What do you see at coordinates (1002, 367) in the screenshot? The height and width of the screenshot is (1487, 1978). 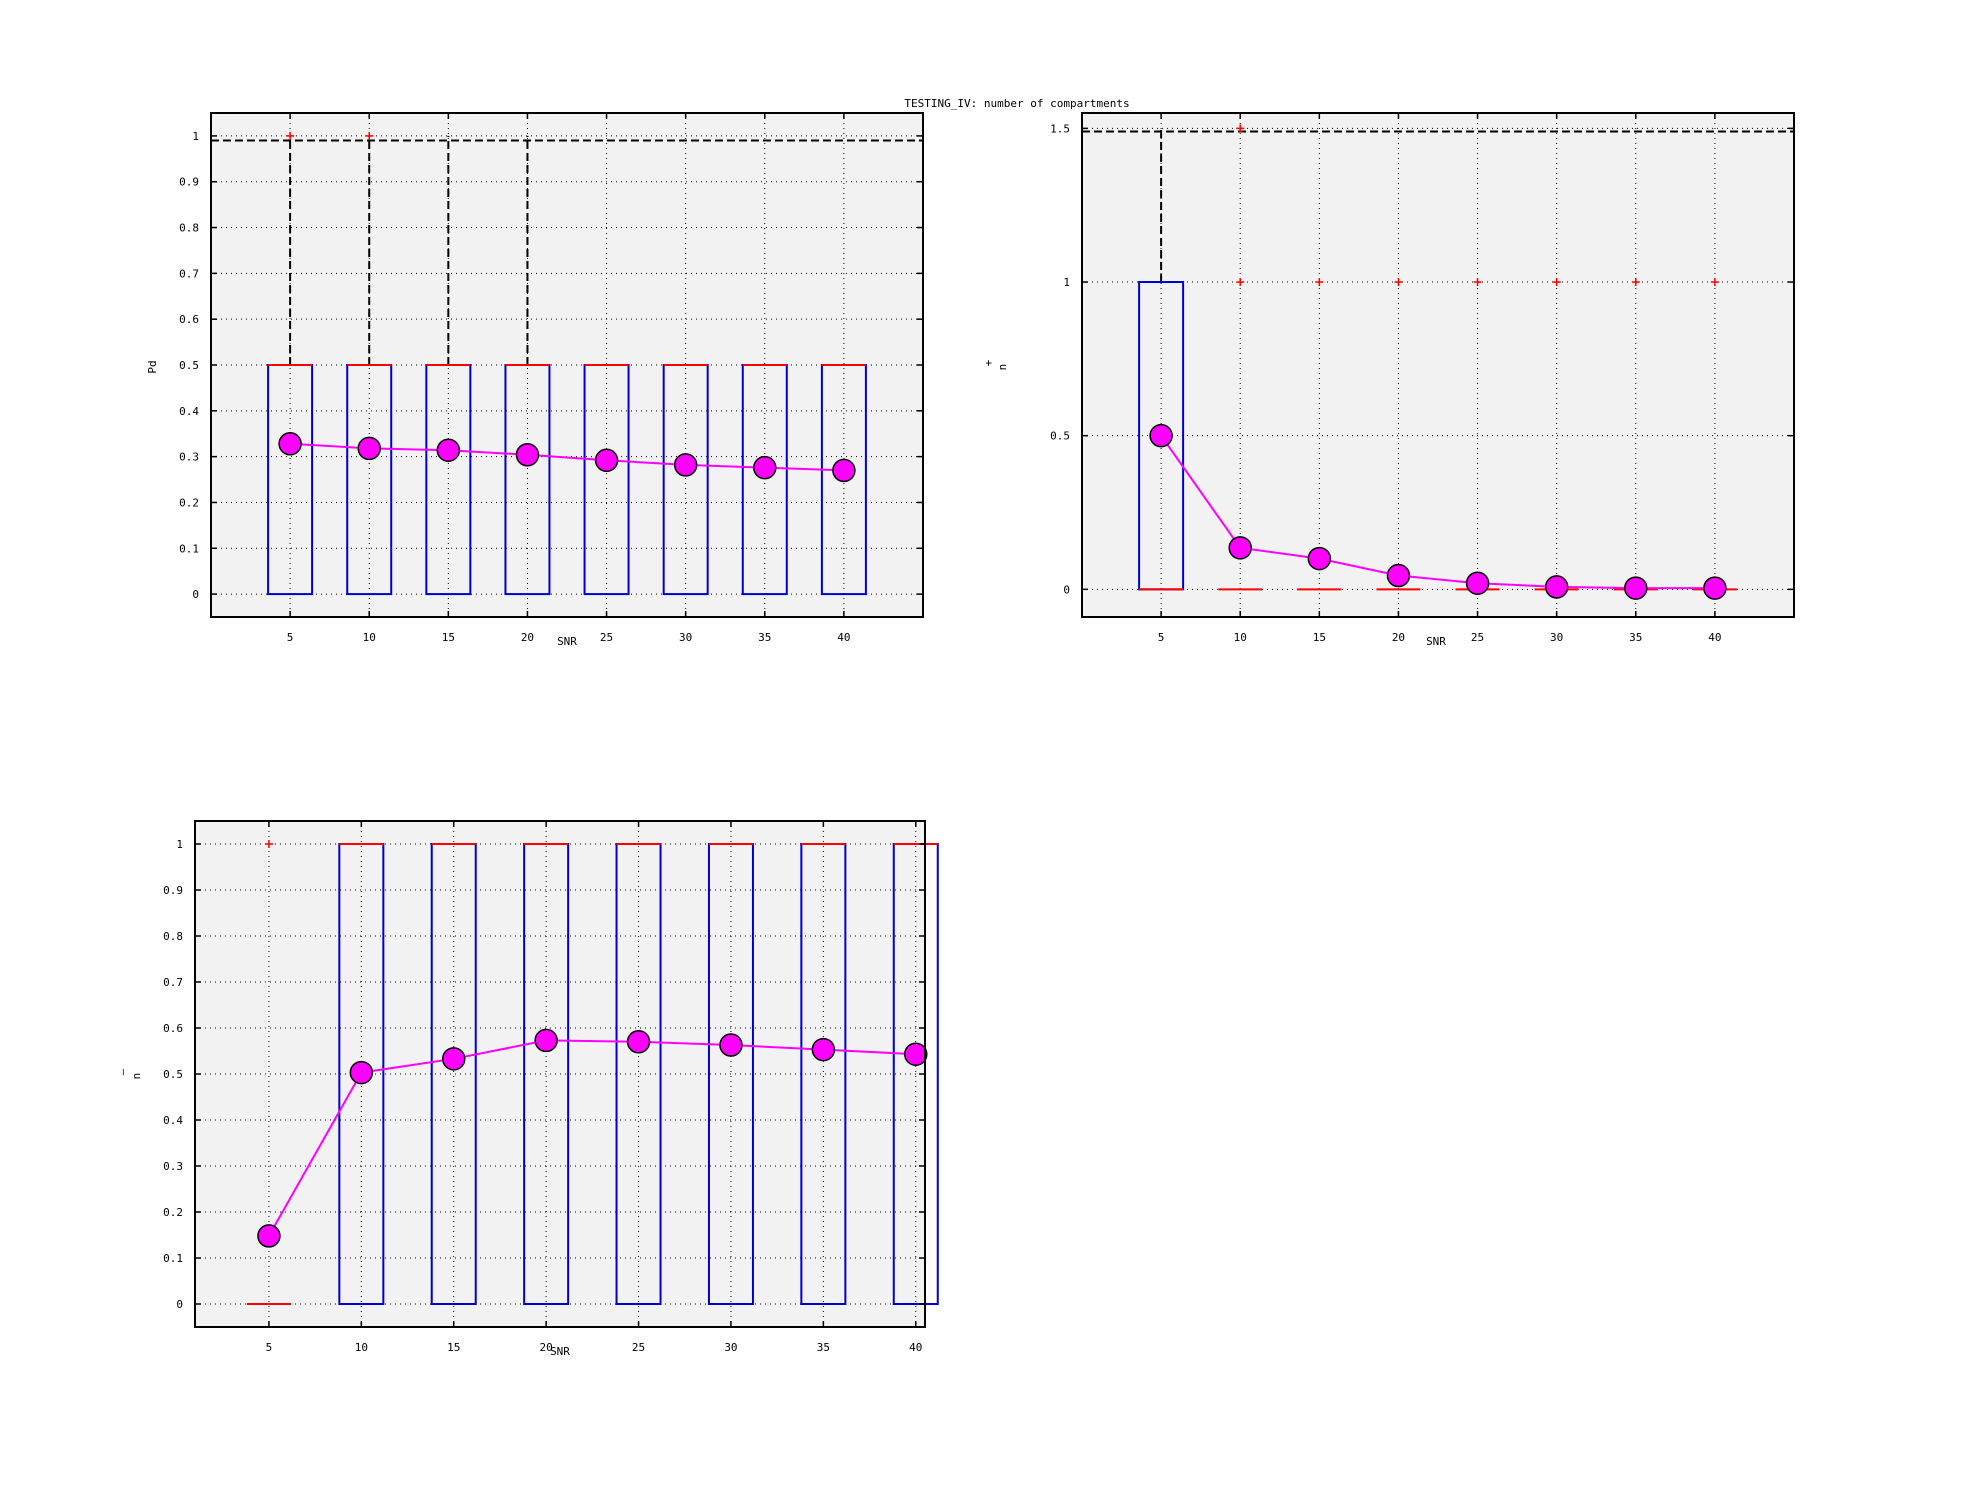 I see `y-axis-label: n` at bounding box center [1002, 367].